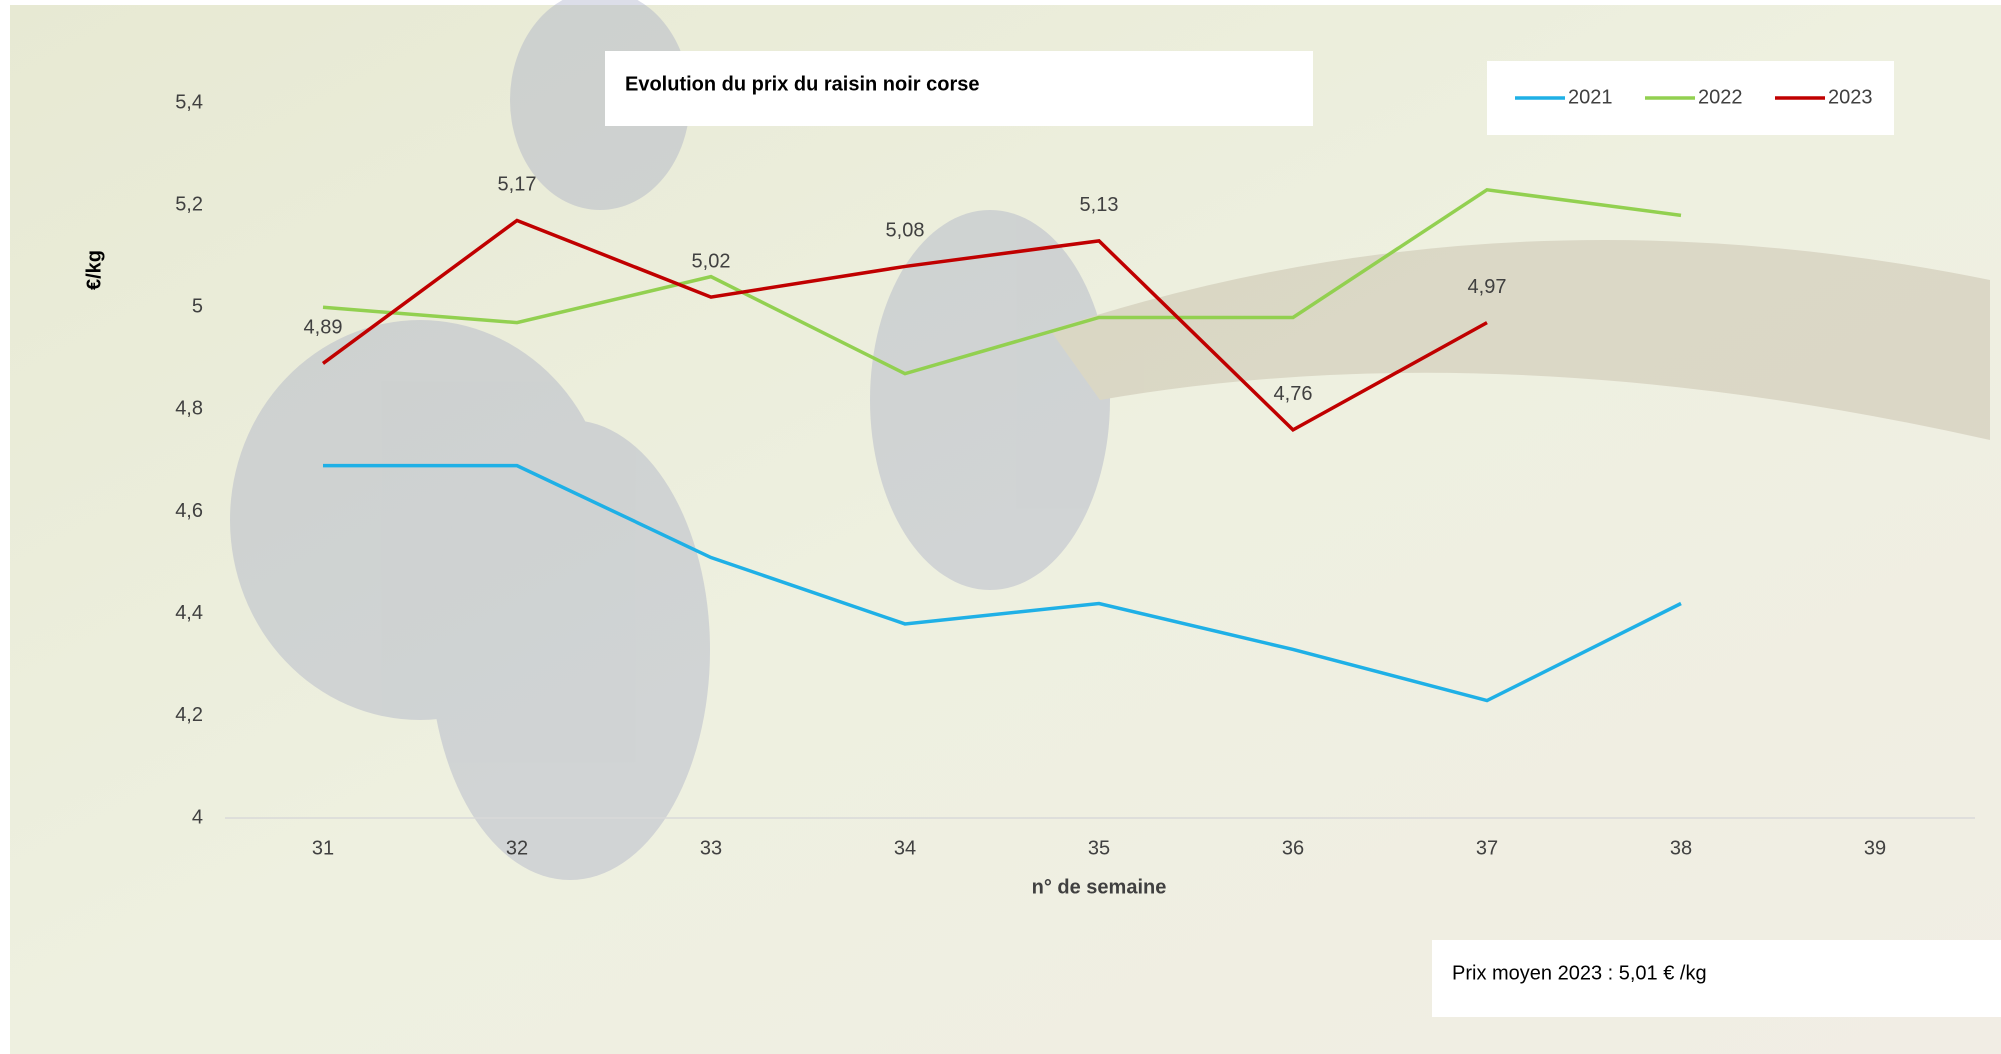  I want to click on data-label: 5,13, so click(1099, 205).